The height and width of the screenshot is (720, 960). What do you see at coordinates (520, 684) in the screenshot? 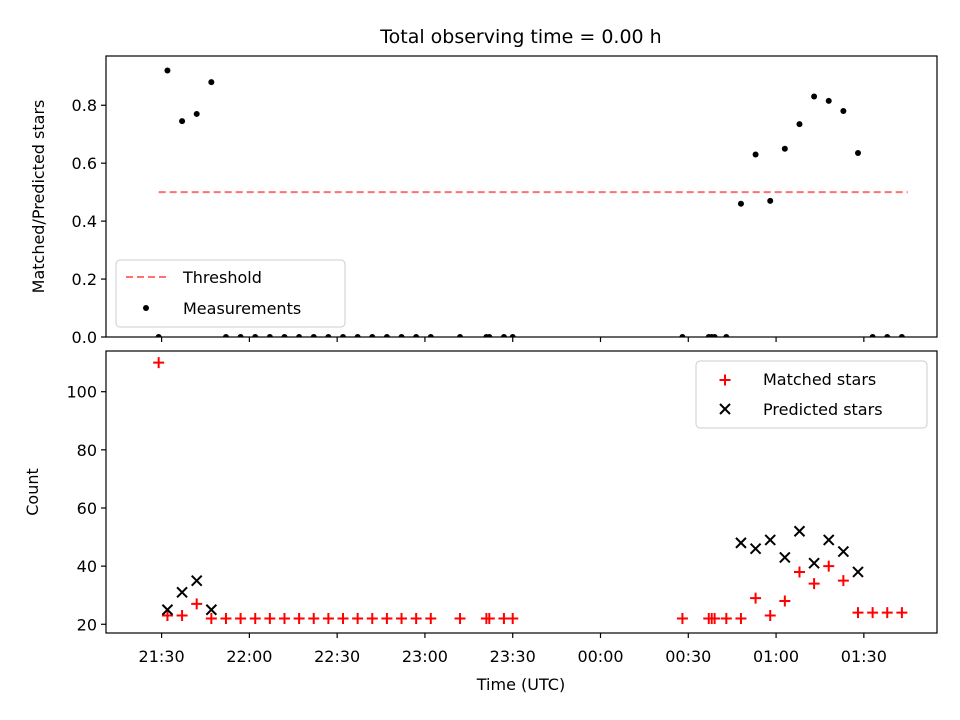
I see `x-axis-label: Time (UTC)` at bounding box center [520, 684].